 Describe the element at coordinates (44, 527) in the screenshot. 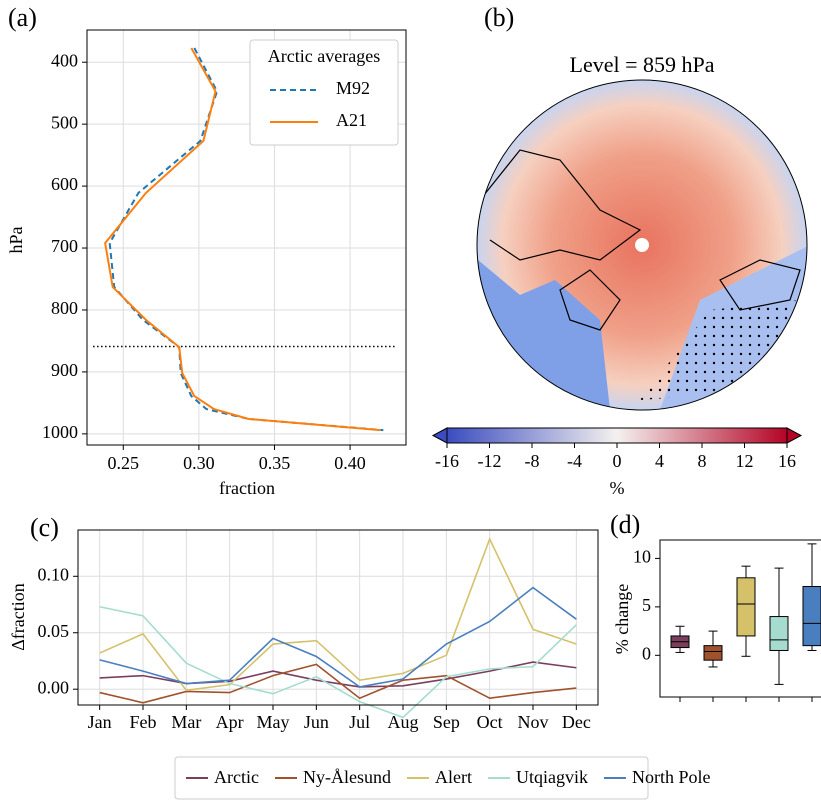

I see `panel-label: (c)` at that location.